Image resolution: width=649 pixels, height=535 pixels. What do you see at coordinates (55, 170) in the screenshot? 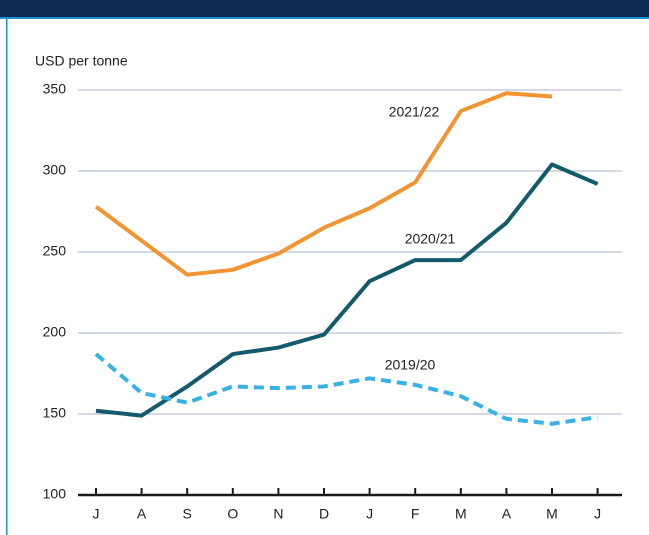
I see `y-tick-label: 300` at bounding box center [55, 170].